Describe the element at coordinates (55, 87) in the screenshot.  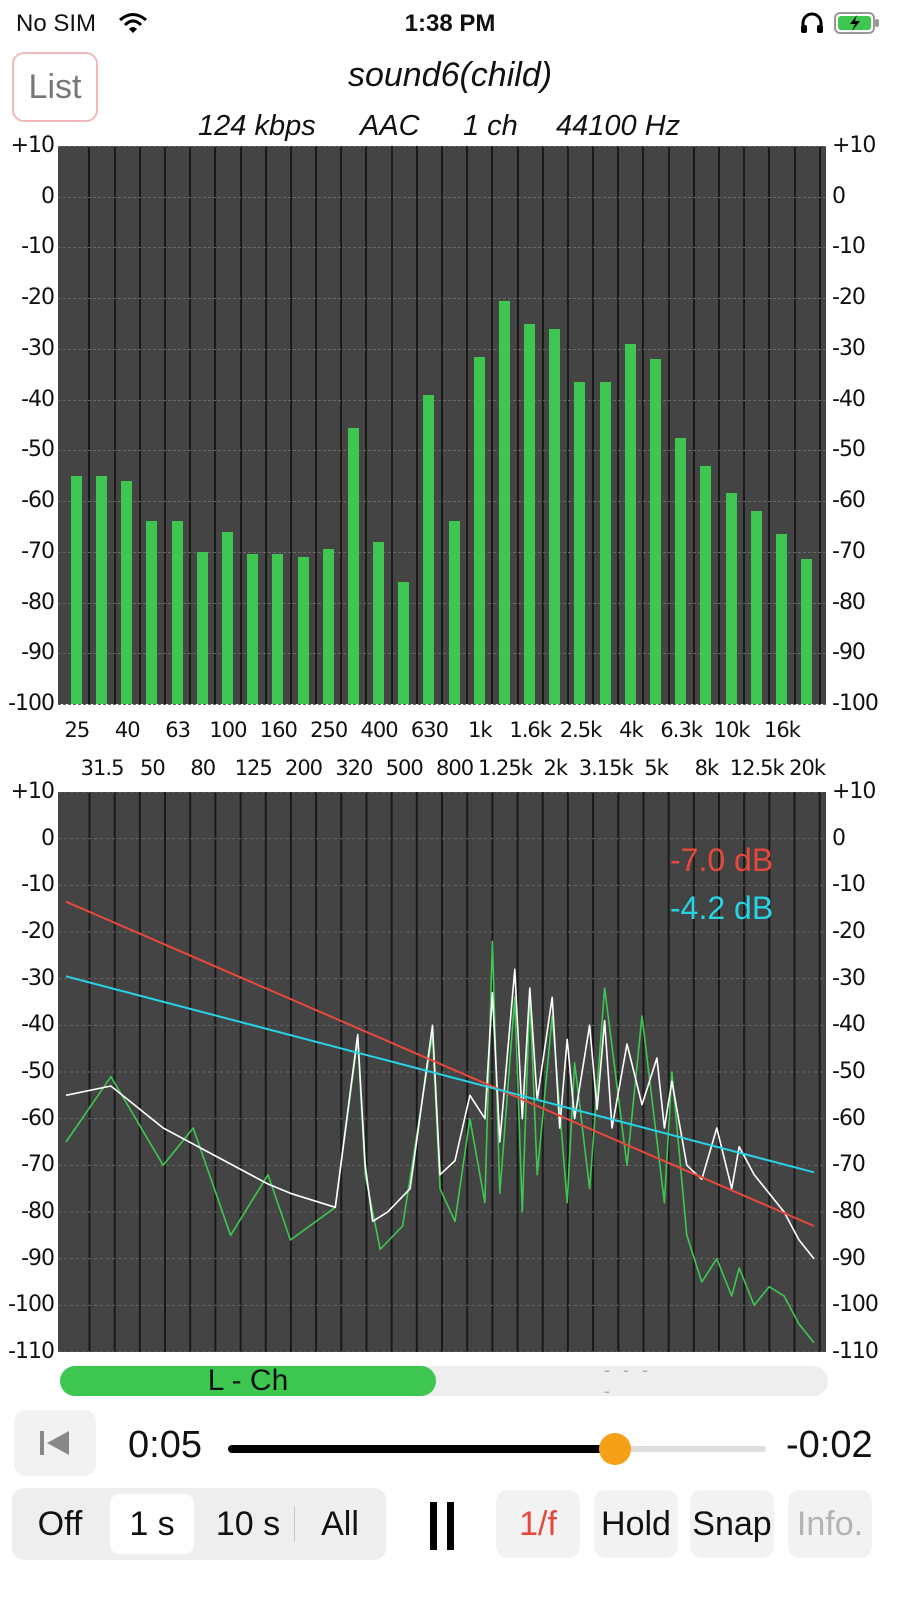
I see `list-button: List` at that location.